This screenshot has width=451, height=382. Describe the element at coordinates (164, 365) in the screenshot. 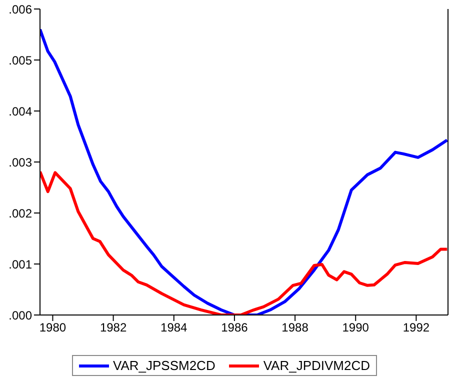

I see `legend-label: VAR_JPSSM2CD` at that location.